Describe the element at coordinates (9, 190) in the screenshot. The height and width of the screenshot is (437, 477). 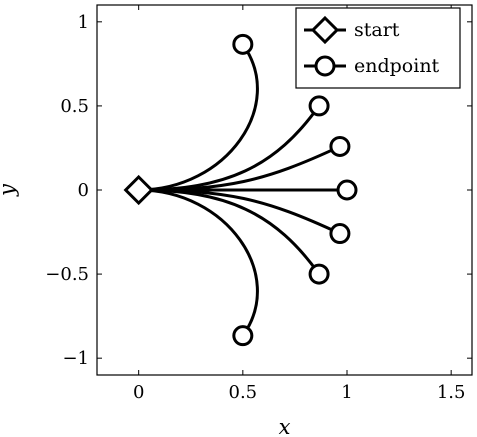
I see `y-axis-label: y` at that location.